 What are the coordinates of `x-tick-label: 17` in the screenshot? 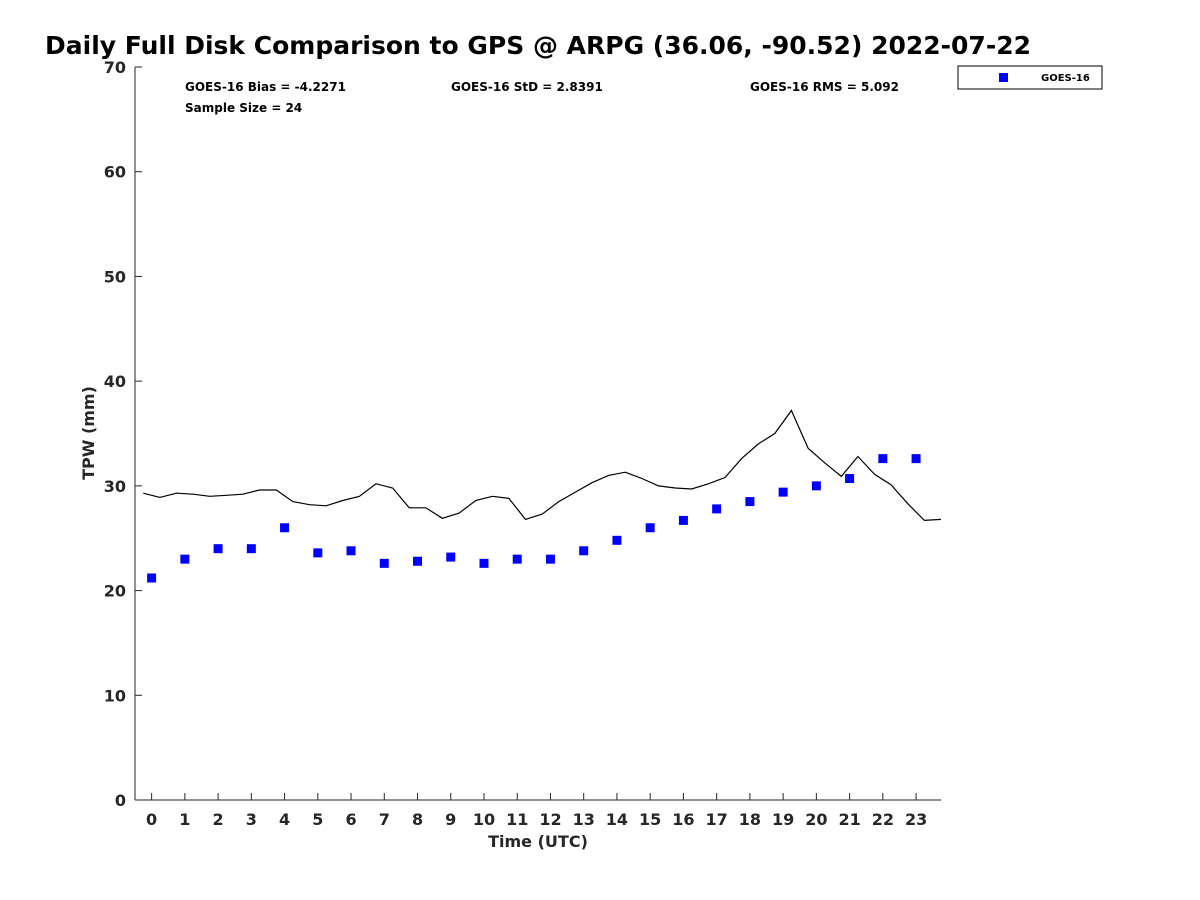 It's located at (717, 819).